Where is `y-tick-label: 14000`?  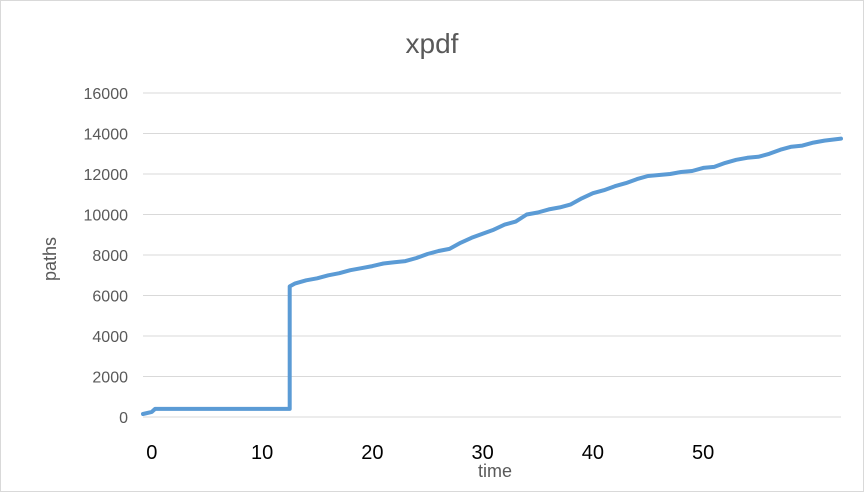
y-tick-label: 14000 is located at coordinates (106, 135).